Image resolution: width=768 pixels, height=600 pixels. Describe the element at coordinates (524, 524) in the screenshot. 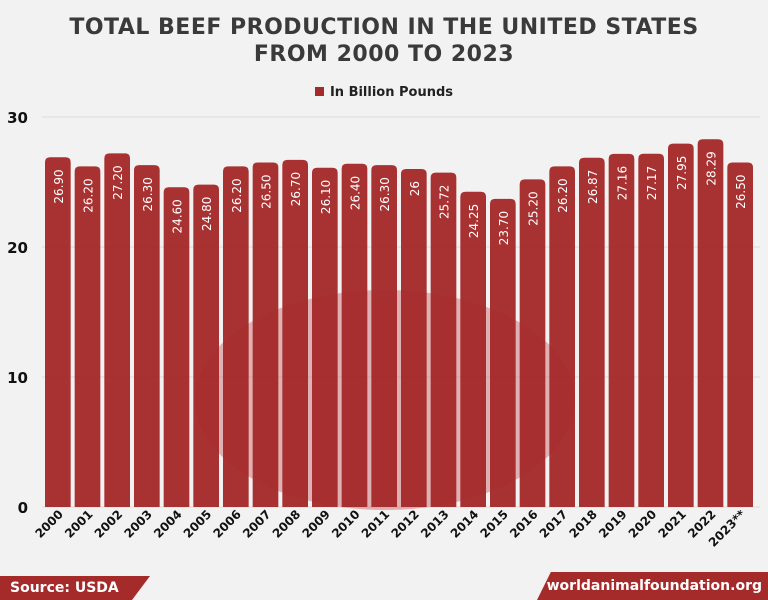

I see `x-tick-label: 2016` at that location.